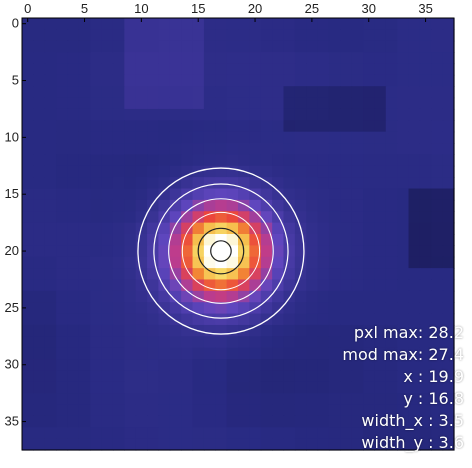  I want to click on width-x-label: width_x : 3.5, so click(412, 420).